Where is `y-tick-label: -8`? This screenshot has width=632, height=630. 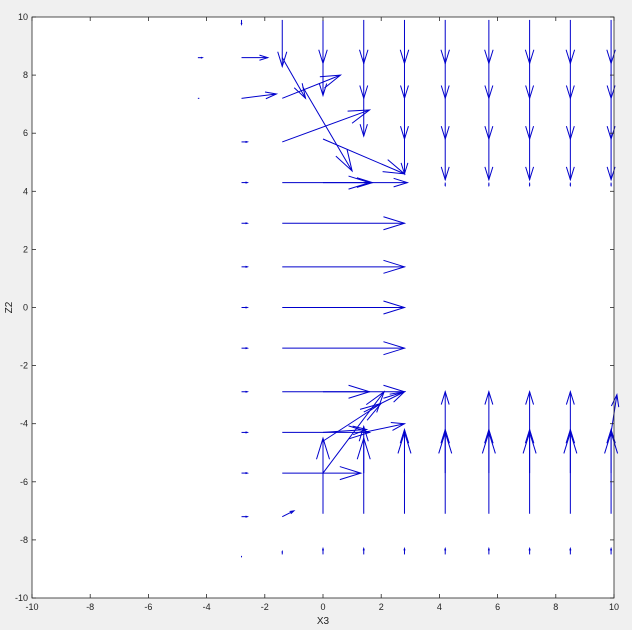 y-tick-label: -8 is located at coordinates (24, 540).